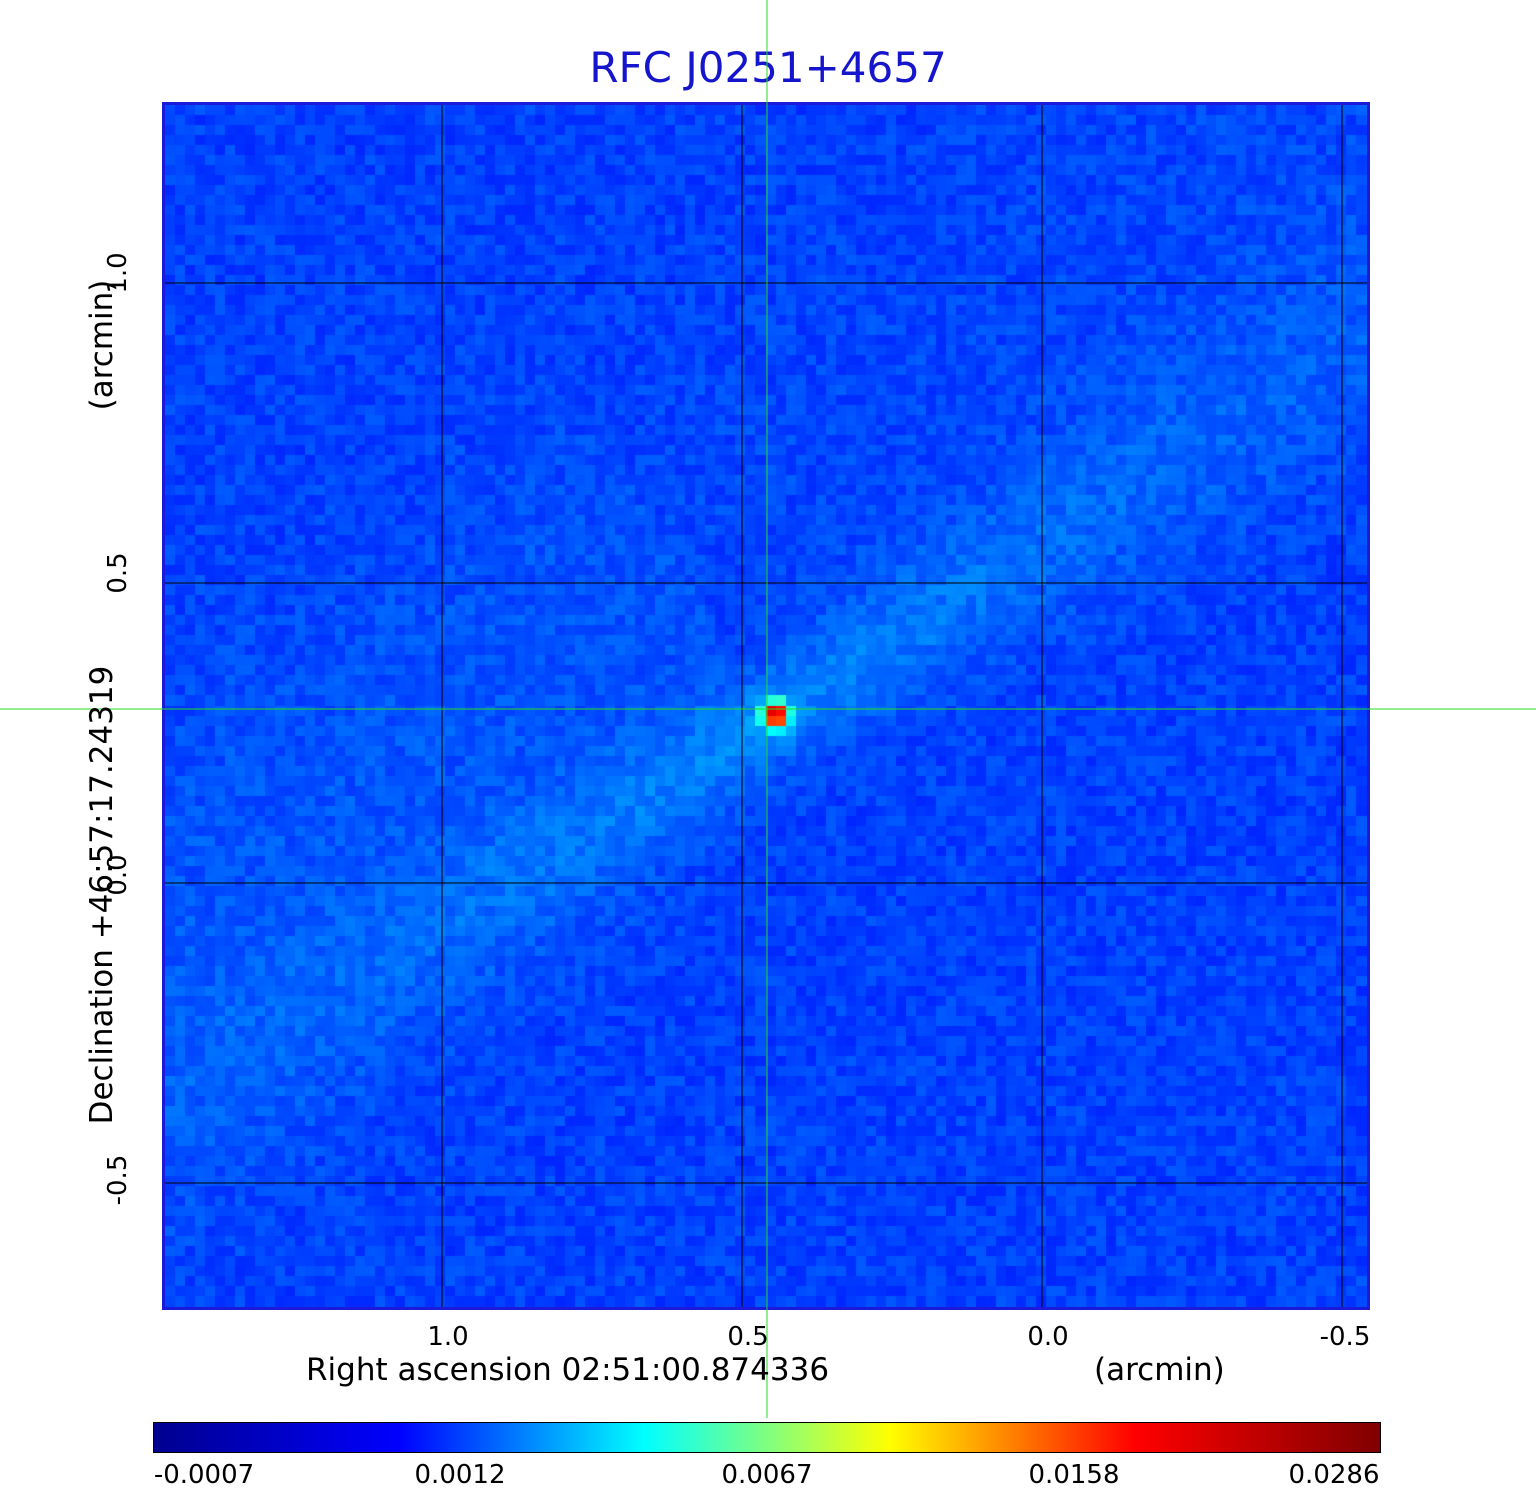 This screenshot has height=1511, width=1536. I want to click on colorbar-tick-label: 0.0012, so click(460, 1475).